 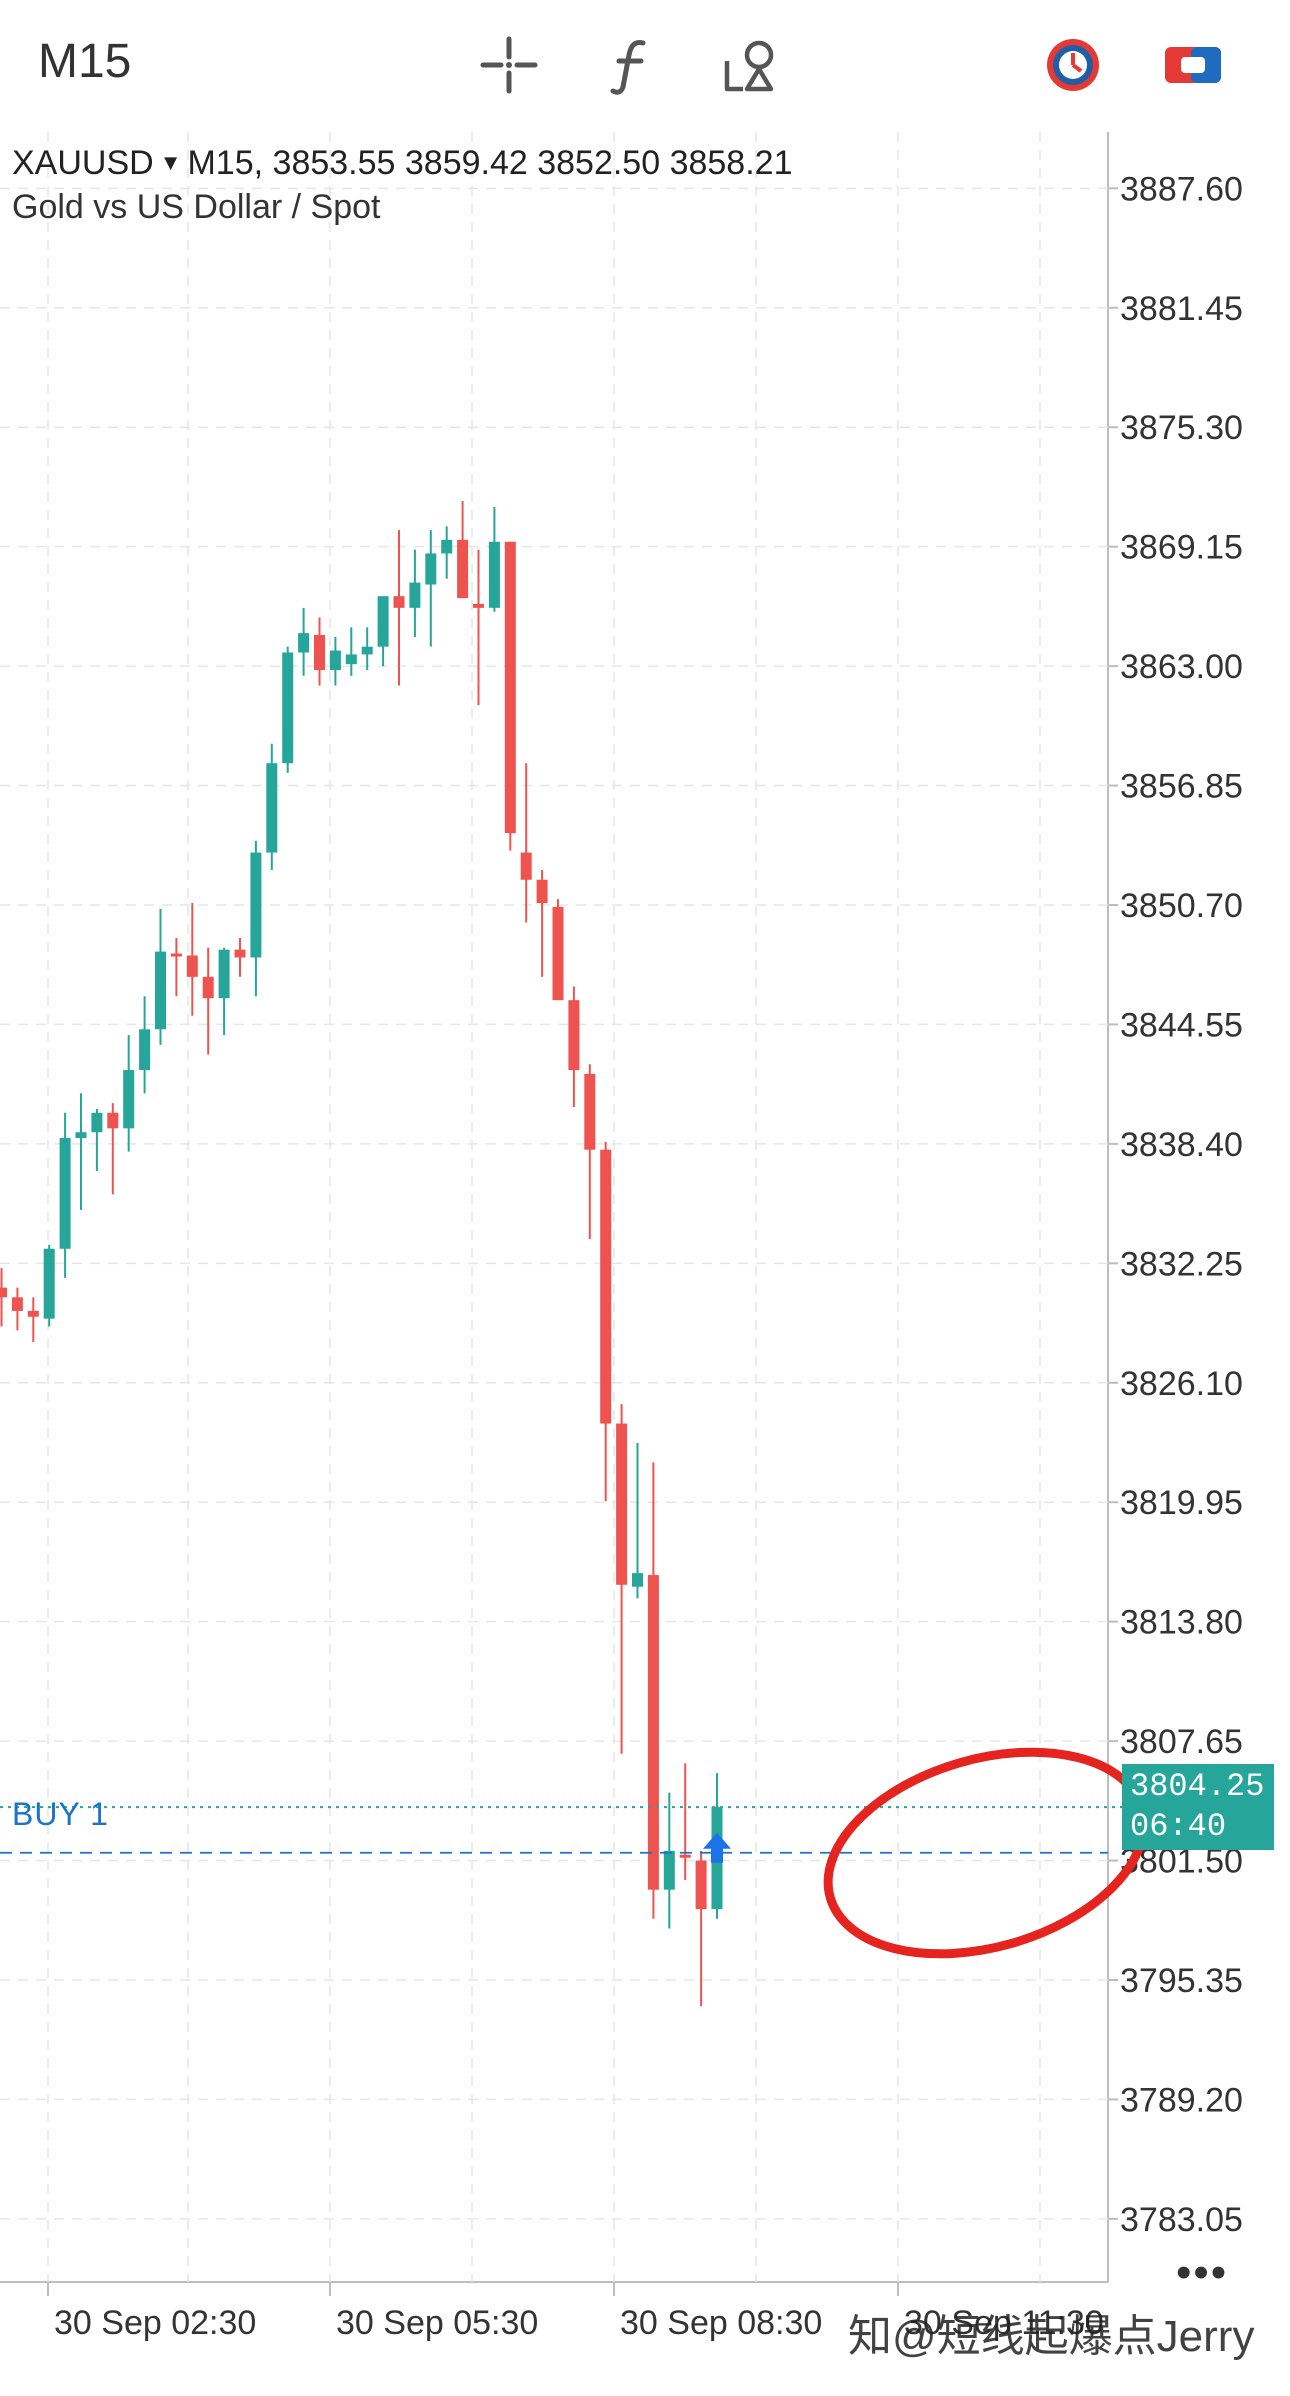 What do you see at coordinates (631, 65) in the screenshot?
I see `indicator-f-icon` at bounding box center [631, 65].